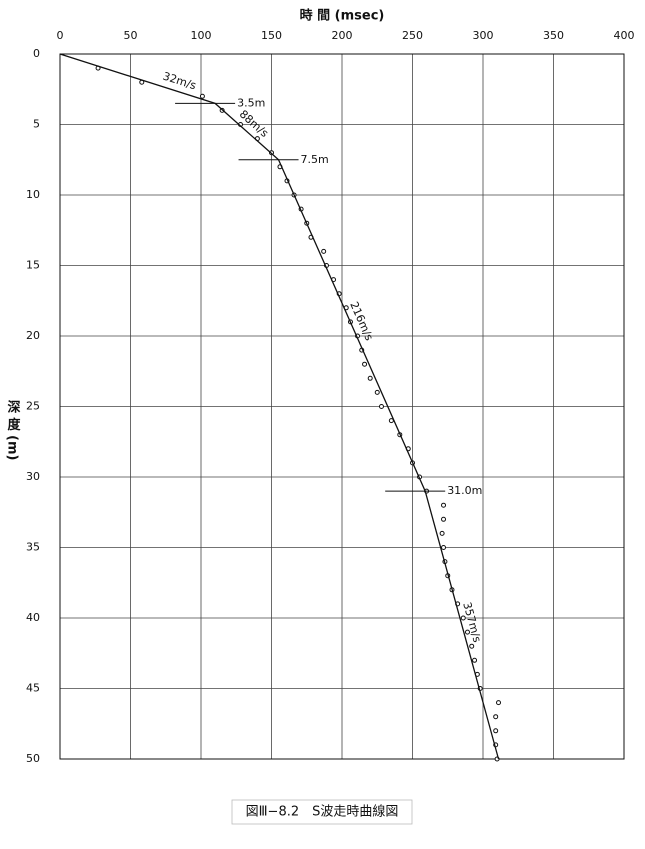  Describe the element at coordinates (33, 476) in the screenshot. I see `y-tick-label: 30` at that location.